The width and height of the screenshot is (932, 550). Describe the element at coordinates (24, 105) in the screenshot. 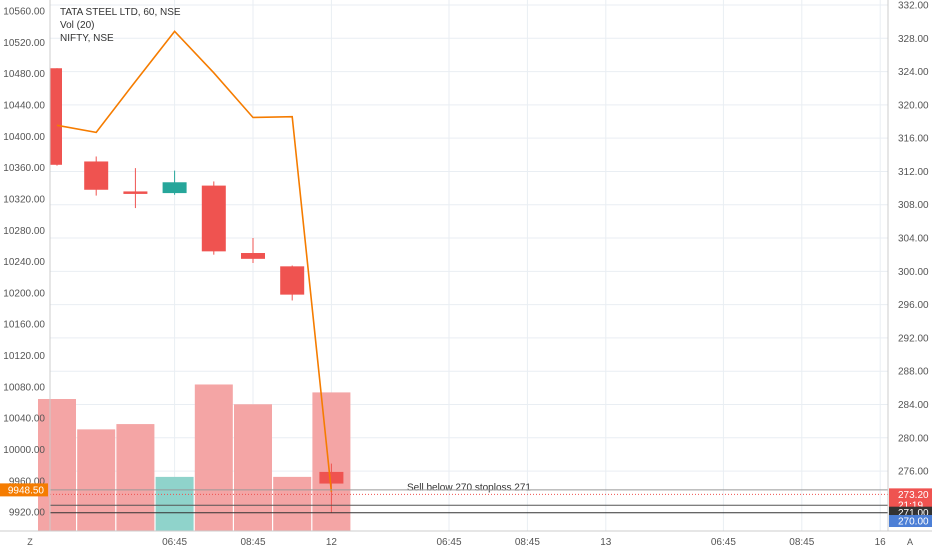

I see `left-axis-tick-label: 10440.00` at that location.